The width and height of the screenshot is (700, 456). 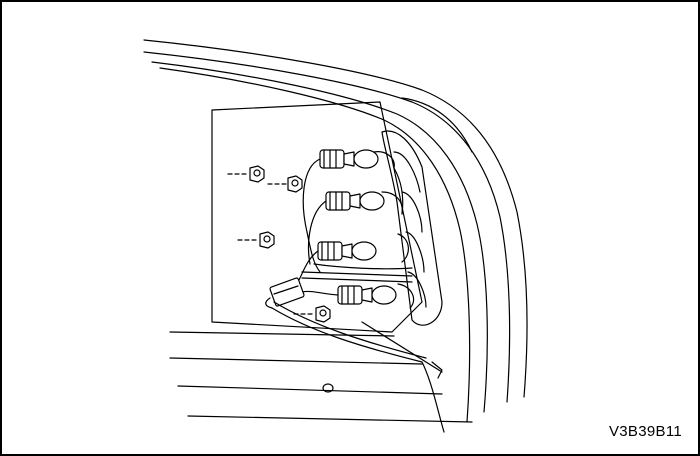 I want to click on wiring-harness, so click(x=355, y=227).